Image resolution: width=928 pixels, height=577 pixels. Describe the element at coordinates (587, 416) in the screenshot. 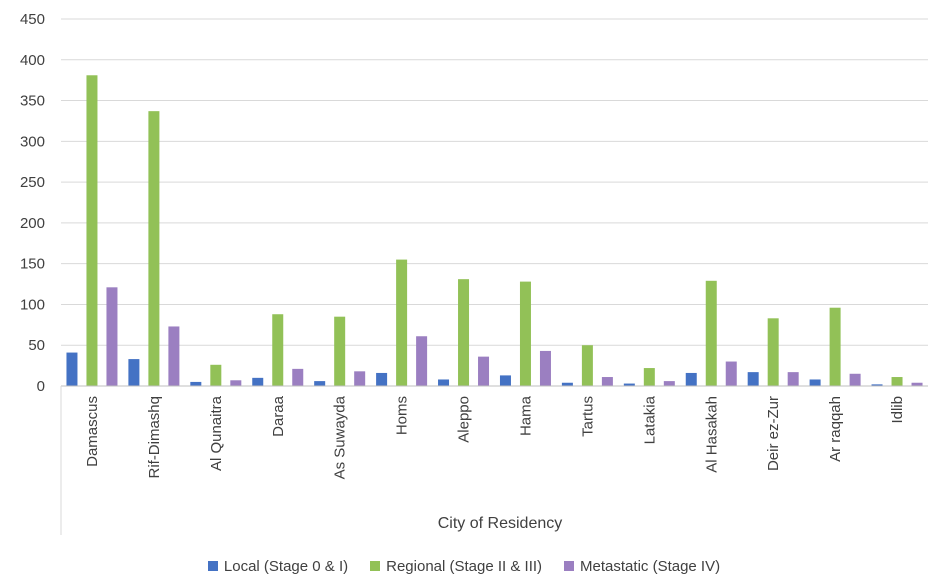

I see `x-category-label: Tartus` at that location.